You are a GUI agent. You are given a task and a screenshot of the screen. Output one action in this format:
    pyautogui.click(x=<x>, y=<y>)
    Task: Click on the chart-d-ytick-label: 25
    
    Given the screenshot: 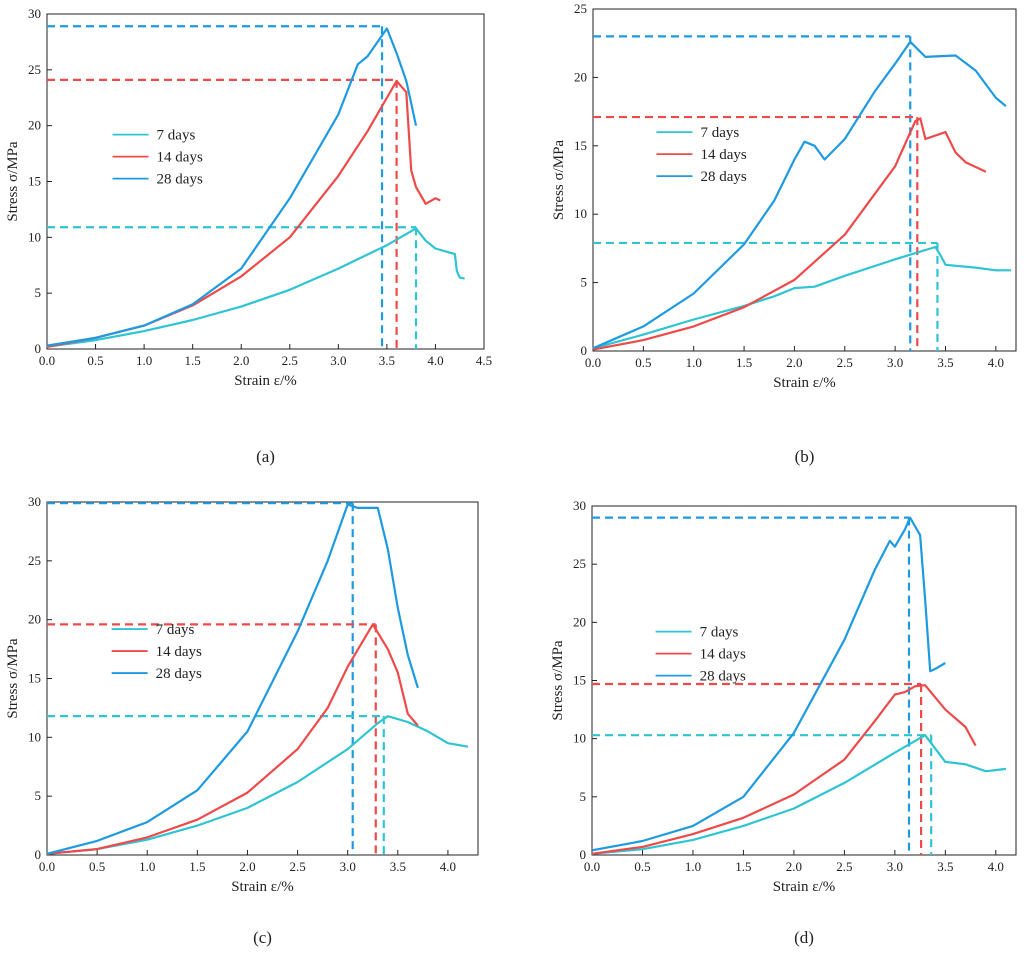 What is the action you would take?
    pyautogui.click(x=579, y=563)
    